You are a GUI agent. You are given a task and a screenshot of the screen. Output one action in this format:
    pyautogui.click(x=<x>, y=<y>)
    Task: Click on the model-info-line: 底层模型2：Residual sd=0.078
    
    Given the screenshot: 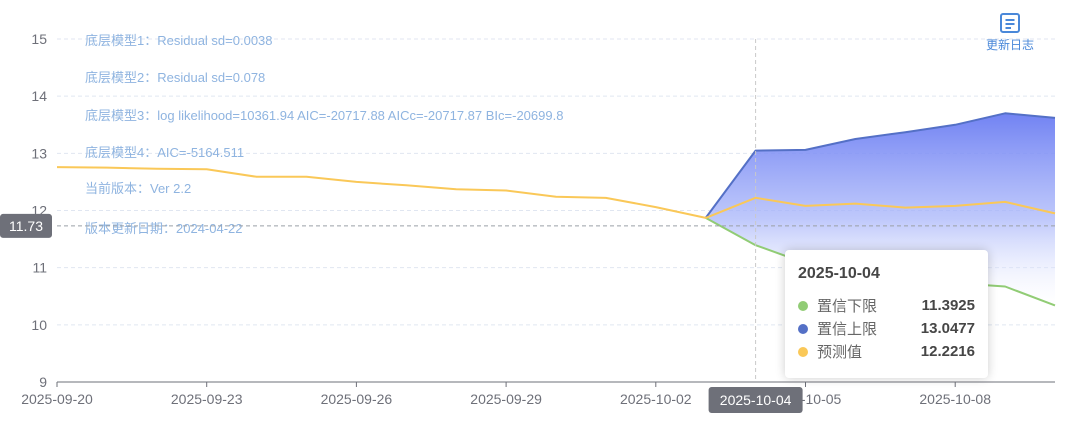 What is the action you would take?
    pyautogui.click(x=175, y=77)
    